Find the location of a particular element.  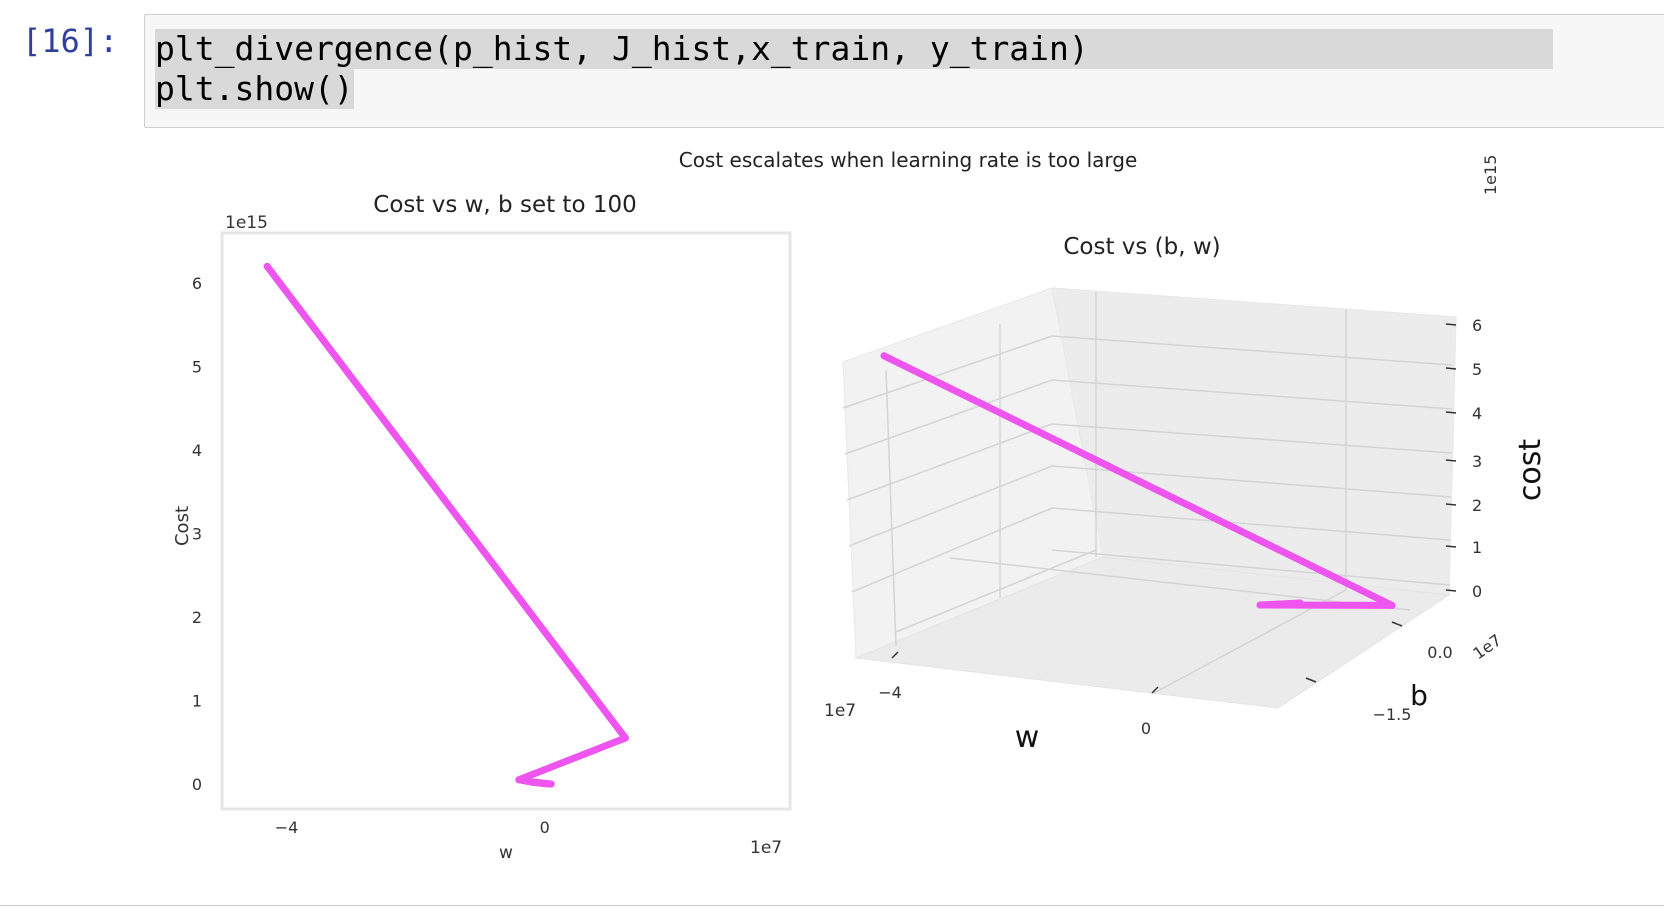

left-y-tick-label-1: 1 is located at coordinates (197, 700).